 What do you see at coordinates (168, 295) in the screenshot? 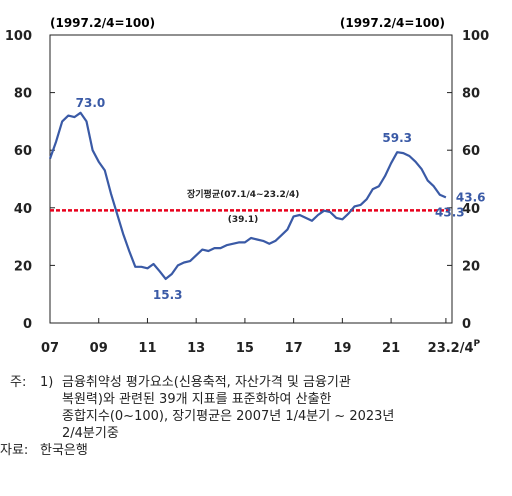
I see `data-label: 15.3` at bounding box center [168, 295].